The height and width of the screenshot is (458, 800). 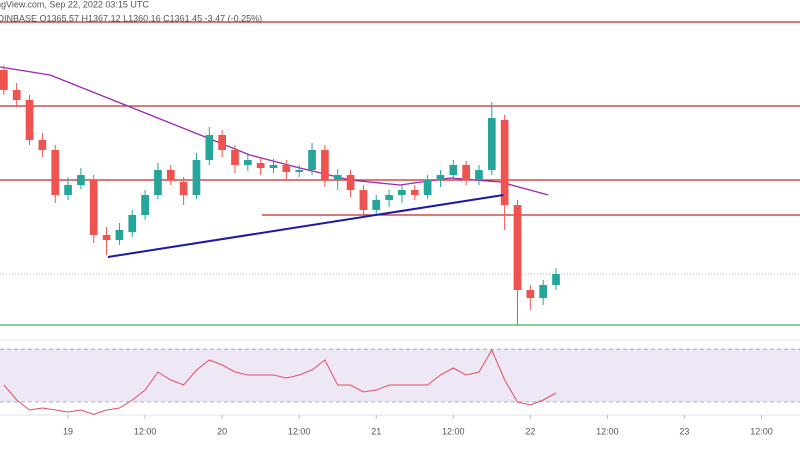 What do you see at coordinates (280, 381) in the screenshot?
I see `rsi-line` at bounding box center [280, 381].